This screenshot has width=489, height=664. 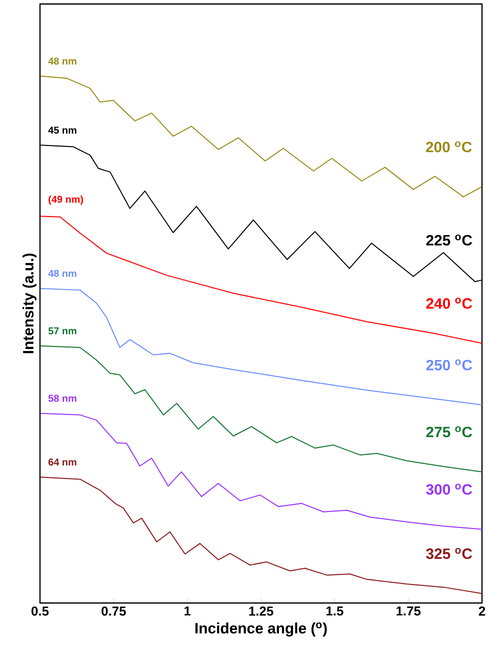 I want to click on series-label: 250 $^{o}$C, so click(x=449, y=364).